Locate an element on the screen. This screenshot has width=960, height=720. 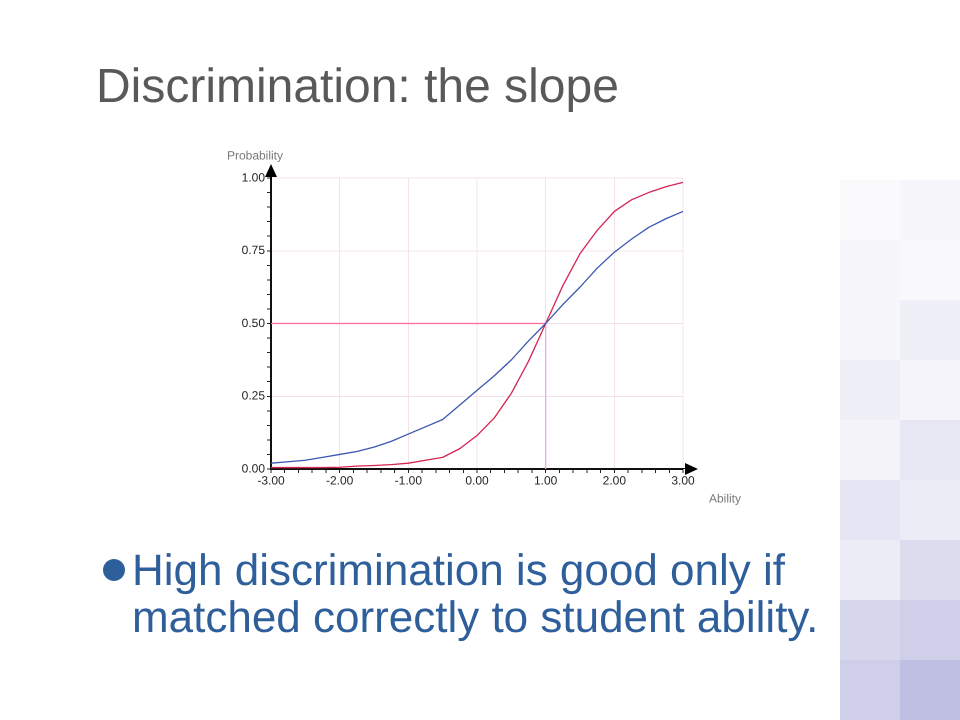
y-tick-label: 0.50 is located at coordinates (254, 323).